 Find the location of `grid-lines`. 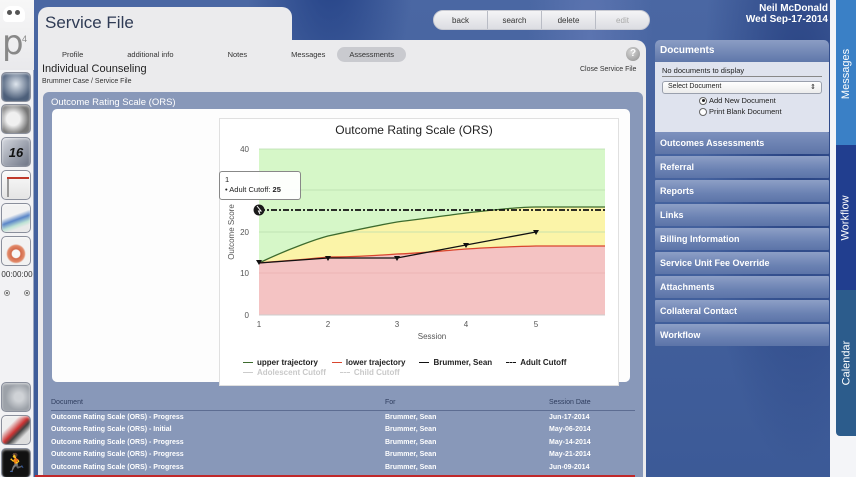

grid-lines is located at coordinates (432, 211).